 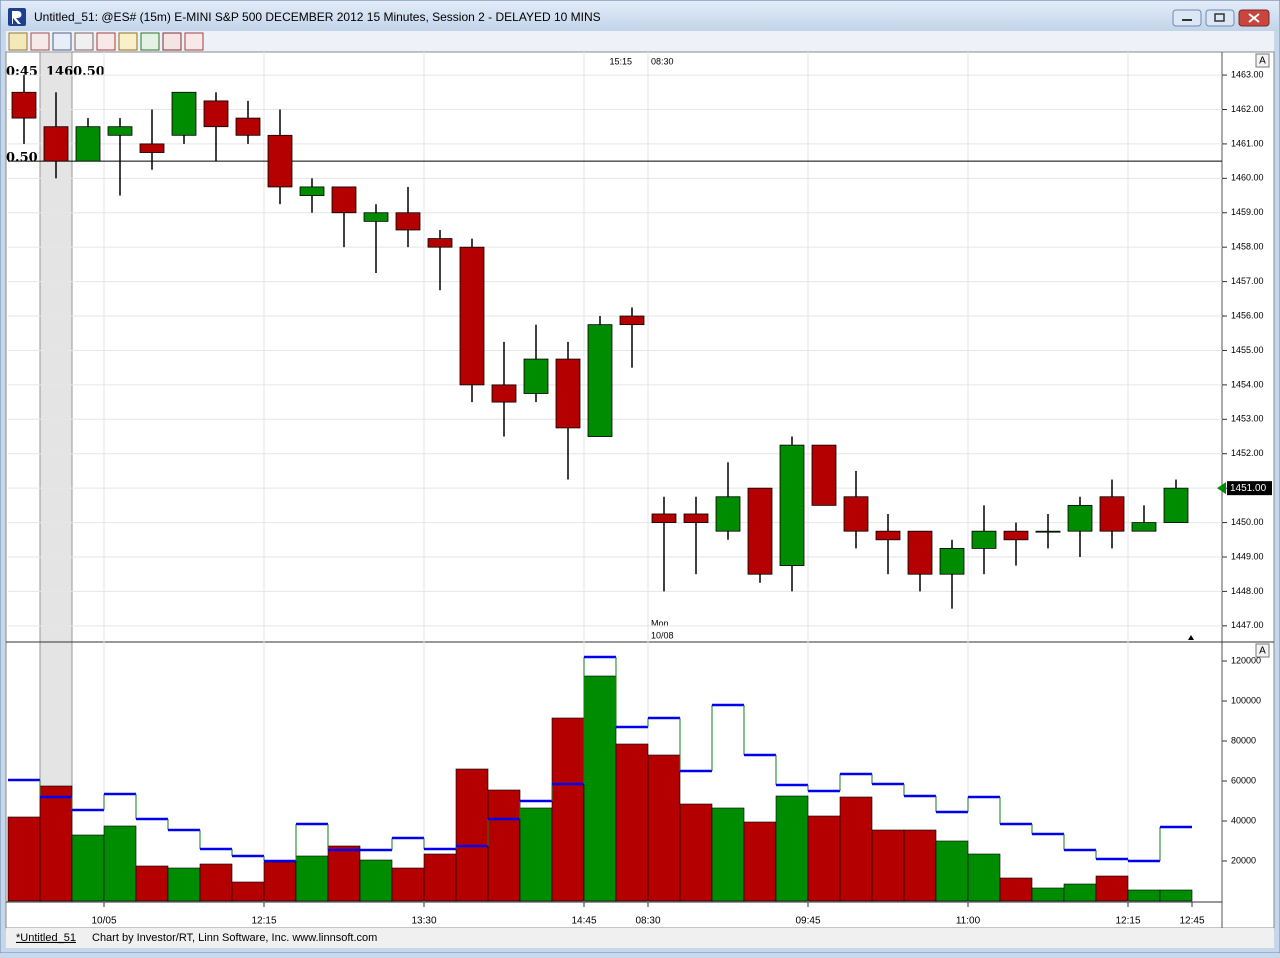 I want to click on restore-glyph, so click(x=1219, y=17).